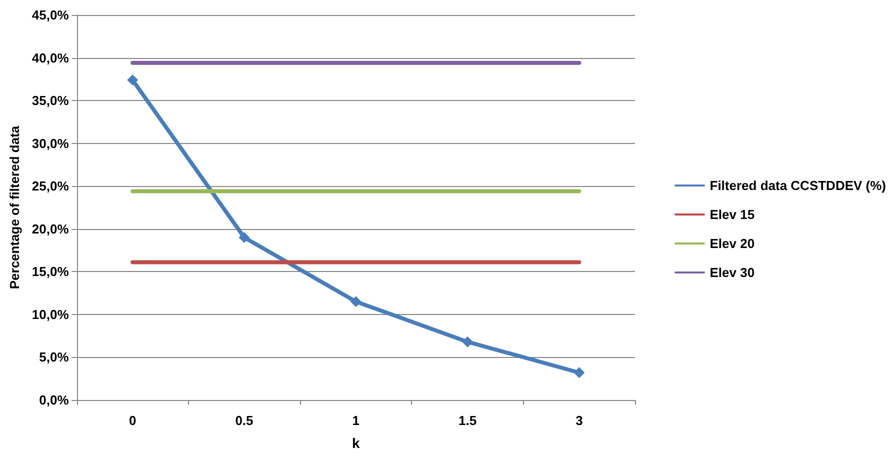  Describe the element at coordinates (51, 272) in the screenshot. I see `y-tick-label: 15,0%` at that location.